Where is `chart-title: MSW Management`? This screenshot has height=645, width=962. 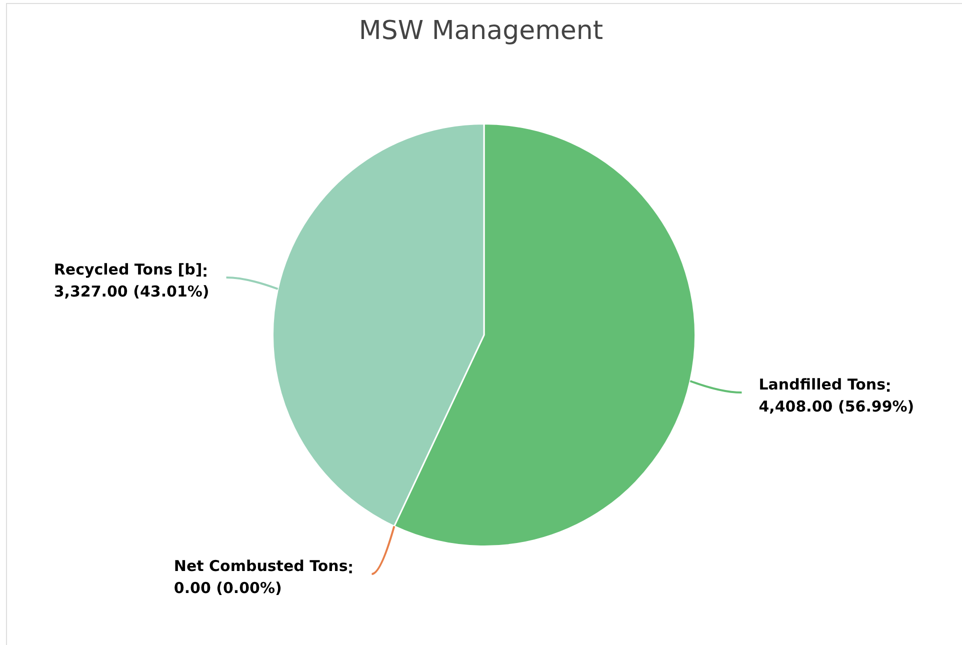
chart-title: MSW Management is located at coordinates (481, 31).